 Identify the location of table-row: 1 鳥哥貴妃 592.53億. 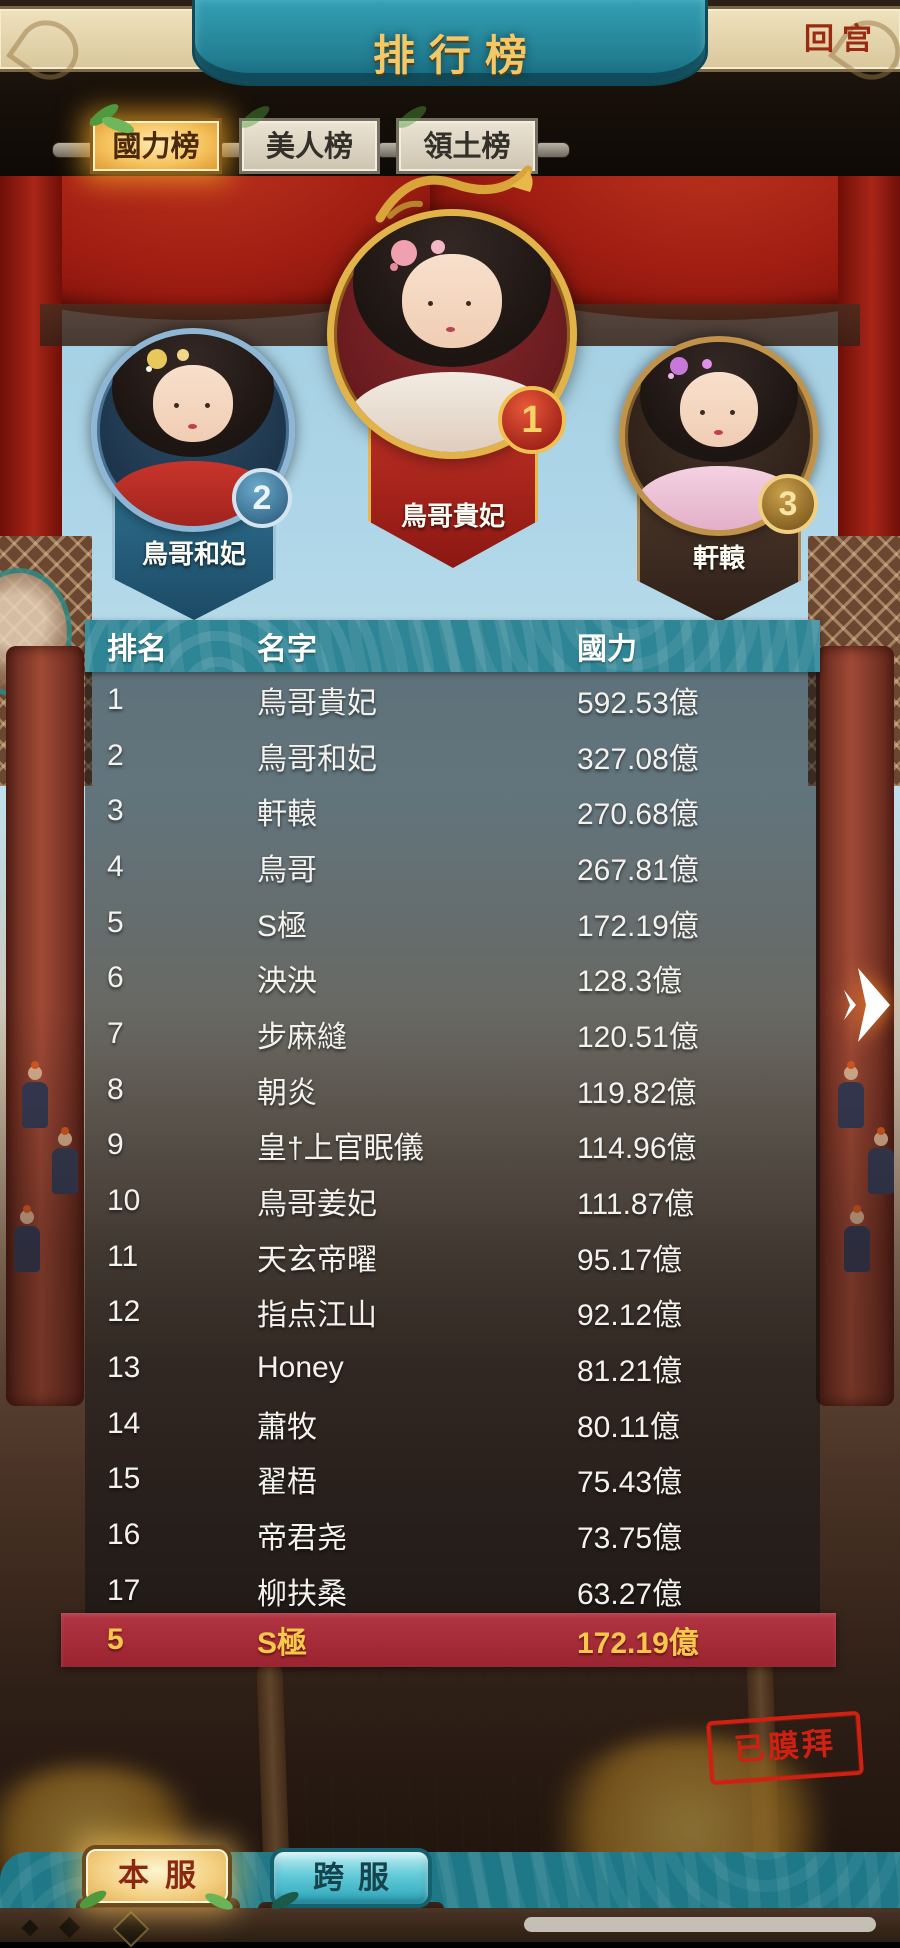
(452, 700).